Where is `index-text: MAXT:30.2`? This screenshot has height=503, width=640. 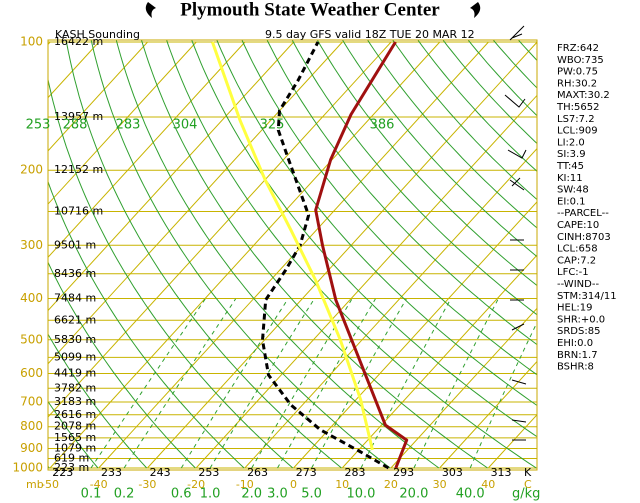 index-text: MAXT:30.2 is located at coordinates (583, 95).